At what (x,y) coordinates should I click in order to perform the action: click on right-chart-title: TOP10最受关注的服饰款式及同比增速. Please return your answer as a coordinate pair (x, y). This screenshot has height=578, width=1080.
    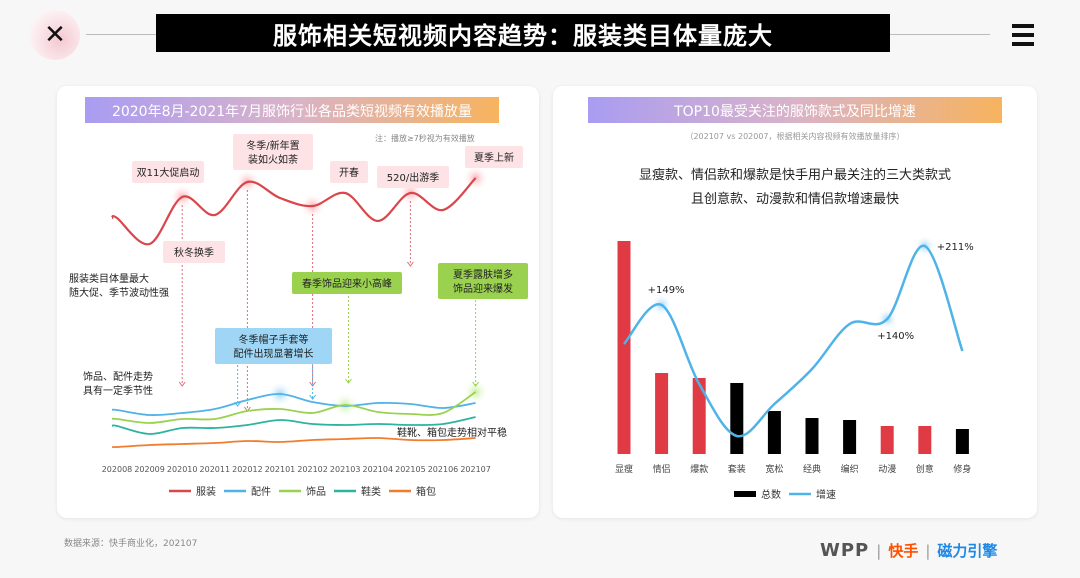
    Looking at the image, I should click on (794, 112).